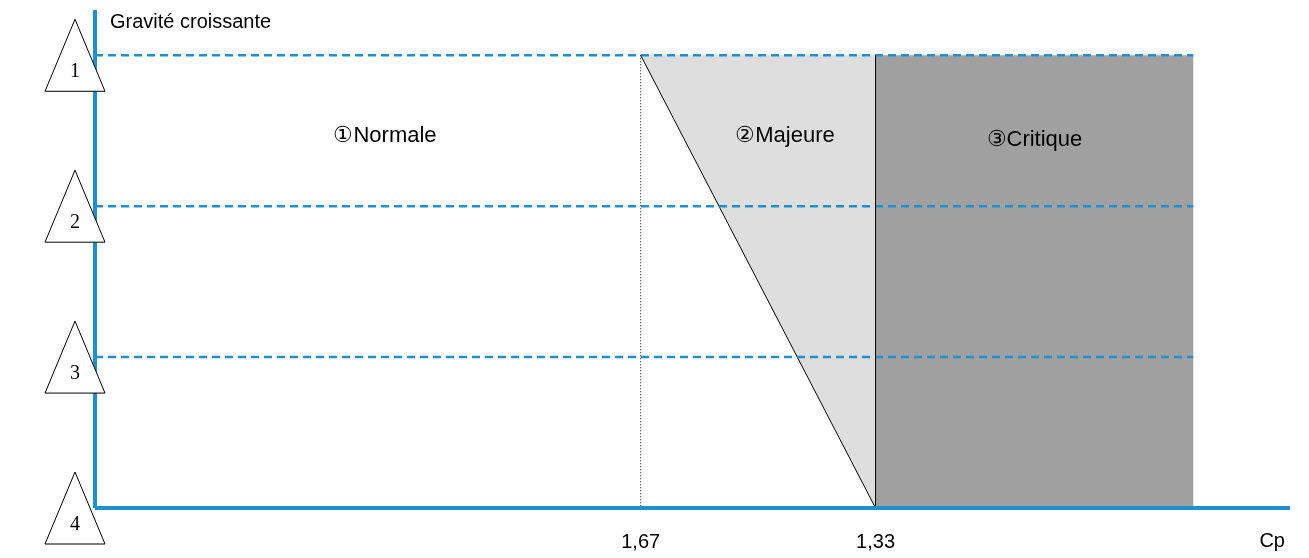 The height and width of the screenshot is (558, 1309). Describe the element at coordinates (75, 70) in the screenshot. I see `y-tick-label: 1` at that location.